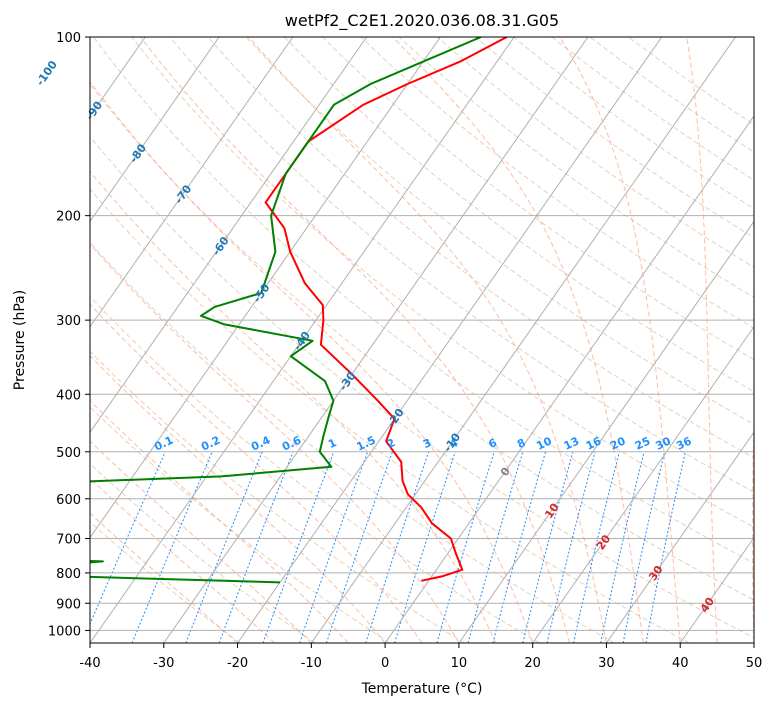  I want to click on x-tick-label: 50, so click(754, 663).